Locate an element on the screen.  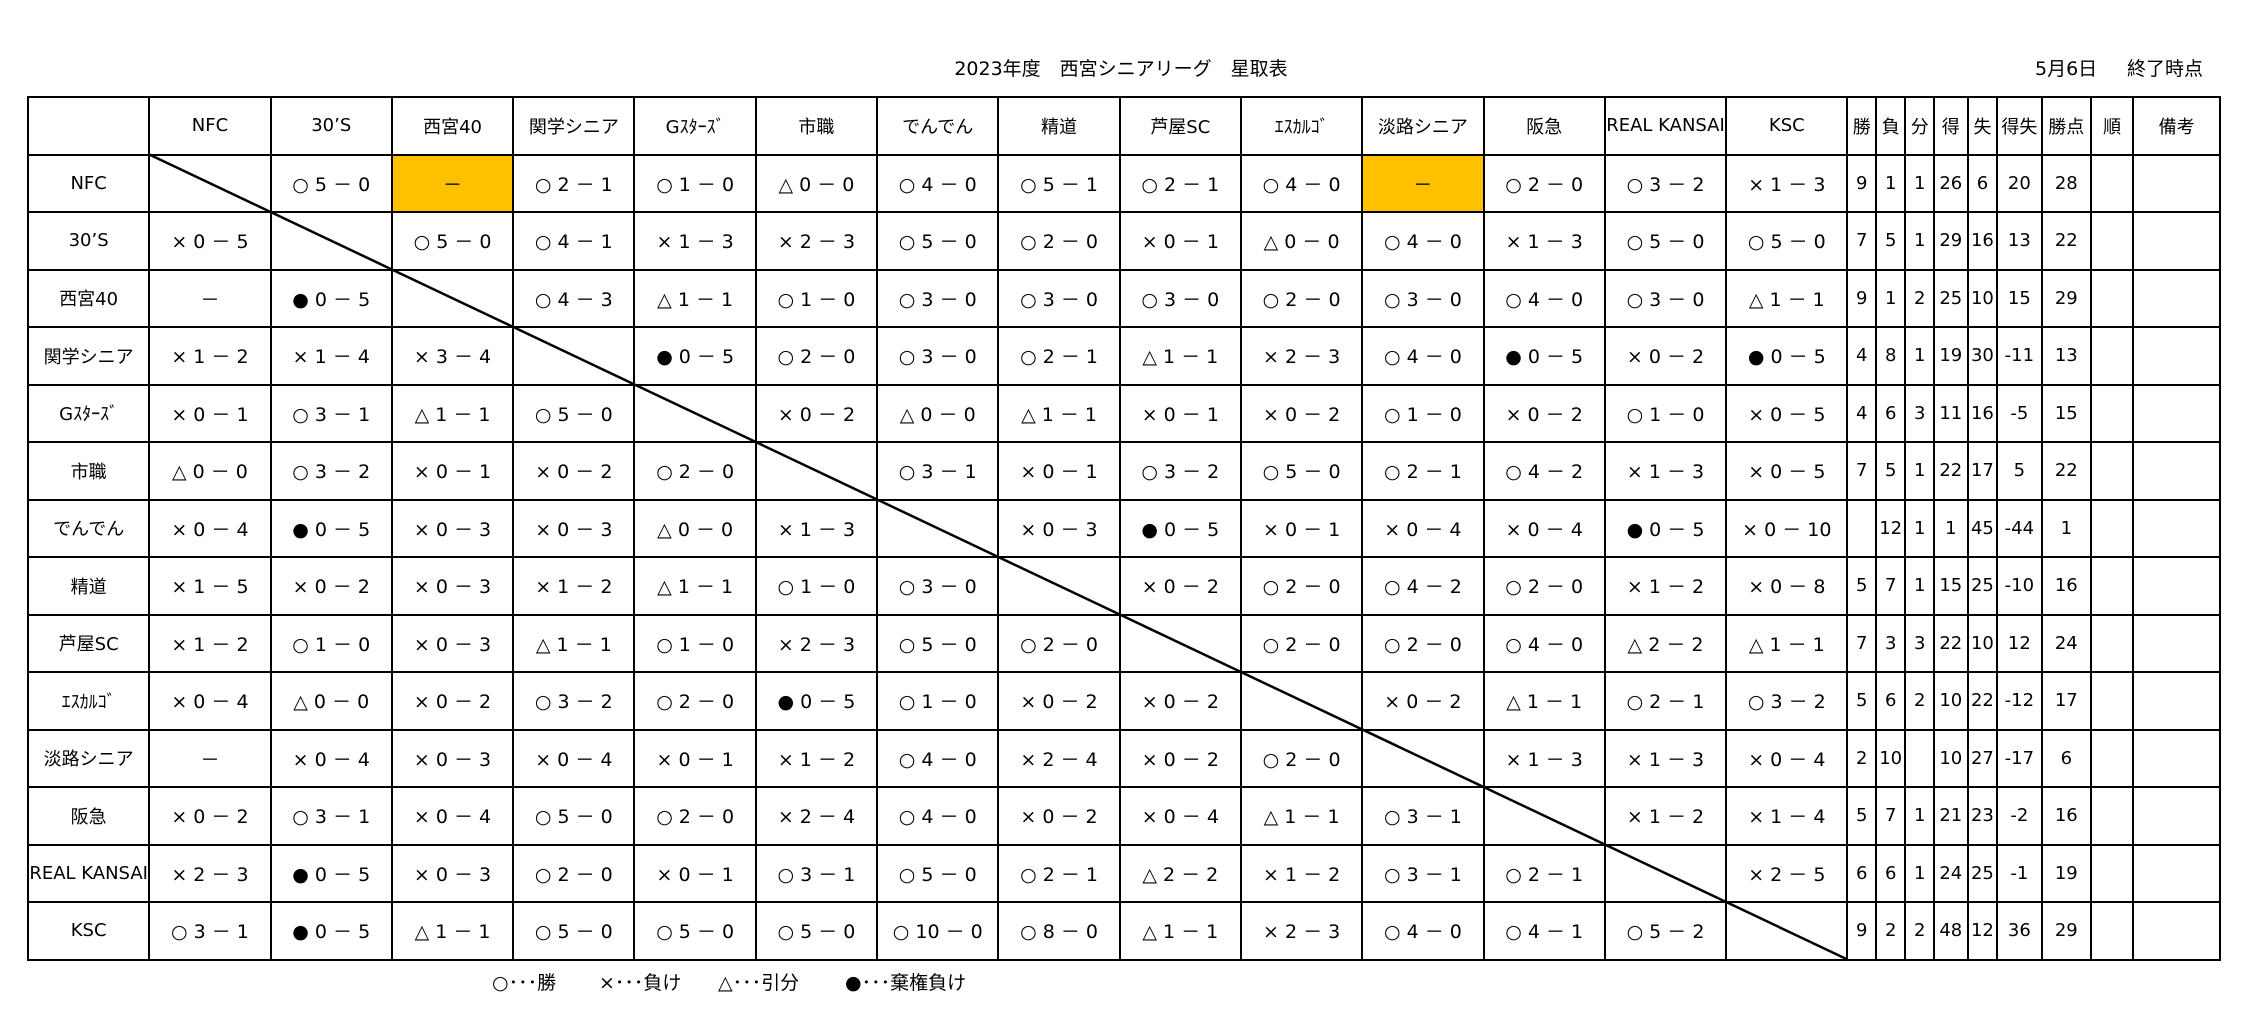
result-cell: ○ 10 － 0 is located at coordinates (938, 931).